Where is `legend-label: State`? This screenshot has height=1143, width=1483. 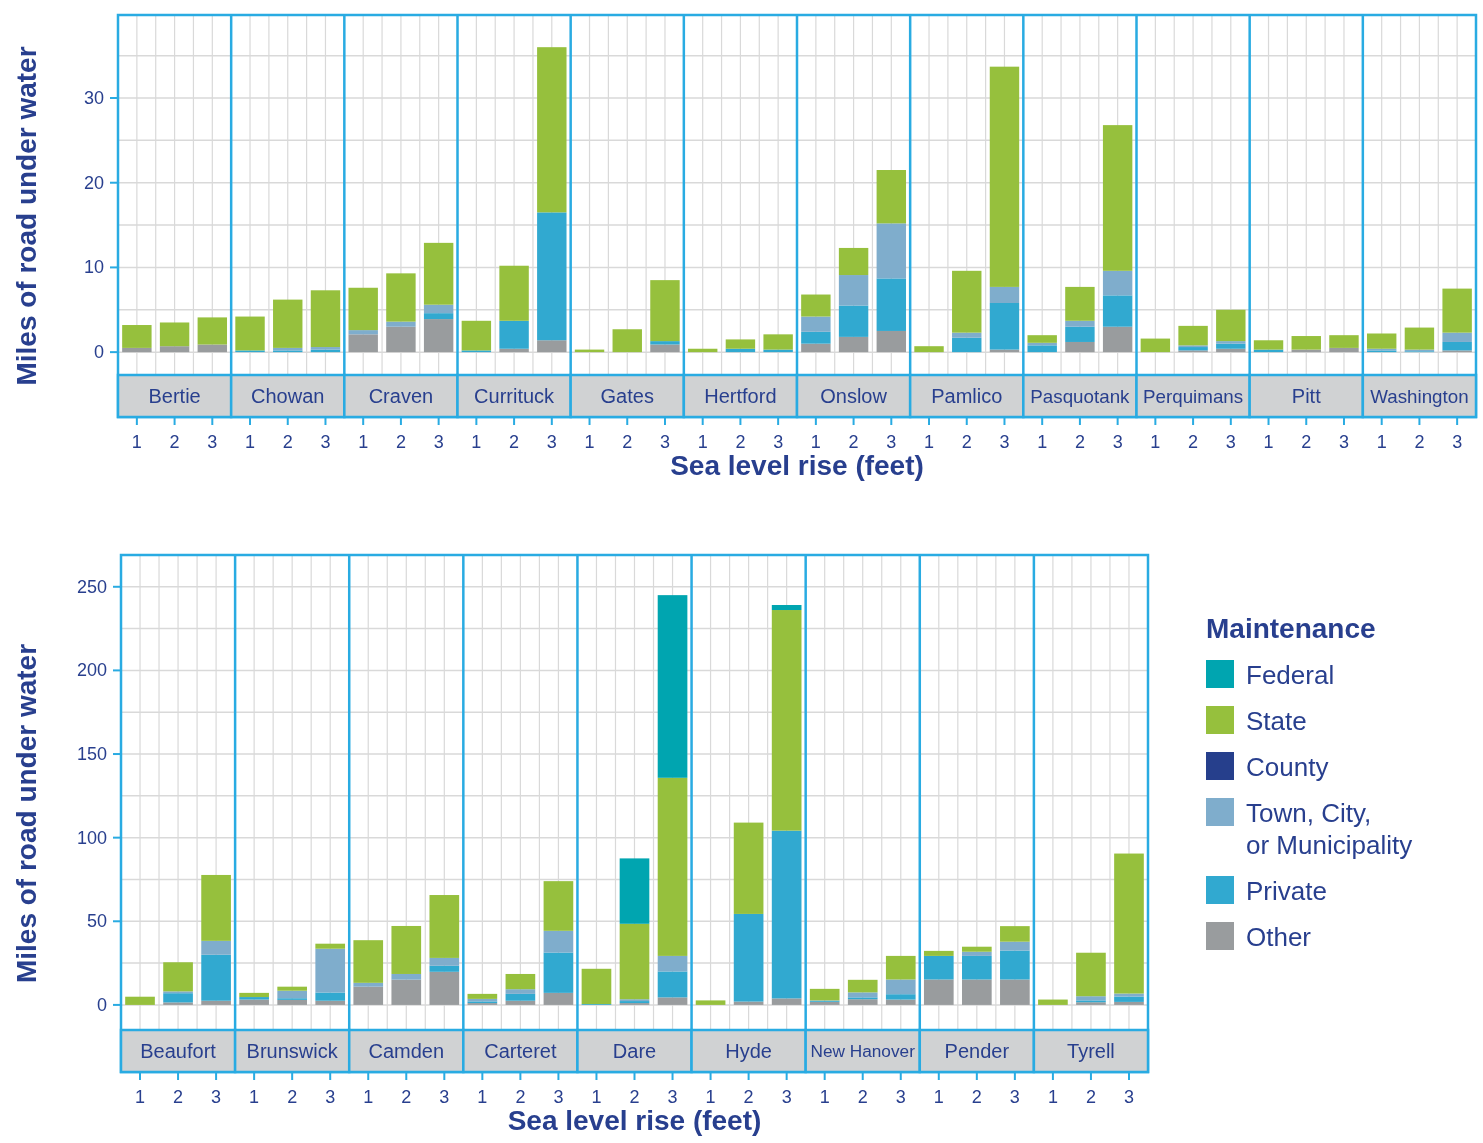
legend-label: State is located at coordinates (1276, 721).